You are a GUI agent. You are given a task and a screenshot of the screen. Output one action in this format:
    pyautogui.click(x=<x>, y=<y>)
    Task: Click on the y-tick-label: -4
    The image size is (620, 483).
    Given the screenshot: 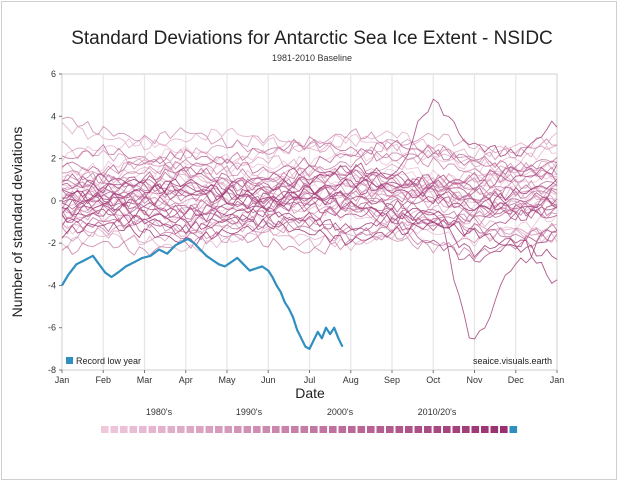 What is the action you would take?
    pyautogui.click(x=52, y=285)
    